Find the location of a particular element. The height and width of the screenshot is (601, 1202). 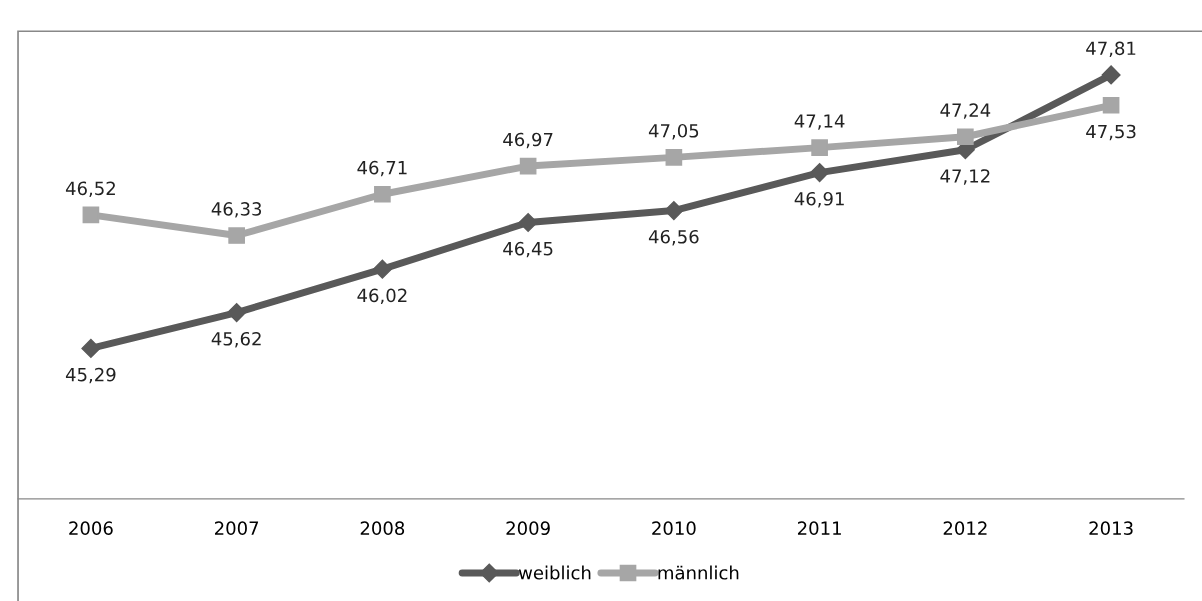

x-tick-label: 2011 is located at coordinates (819, 528).